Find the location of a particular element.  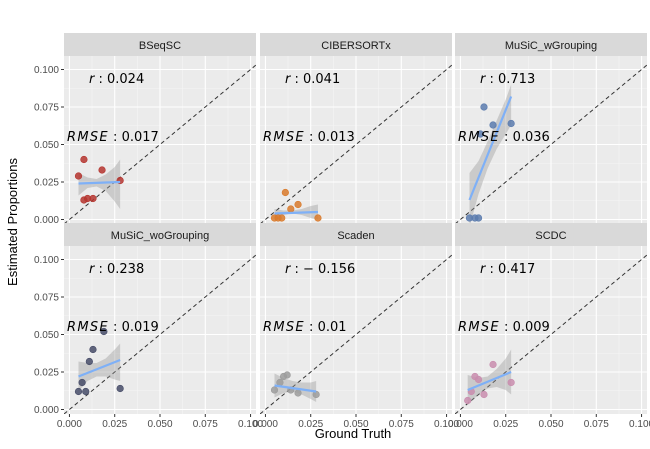

panel-strip-label: BSeqSC is located at coordinates (160, 46).